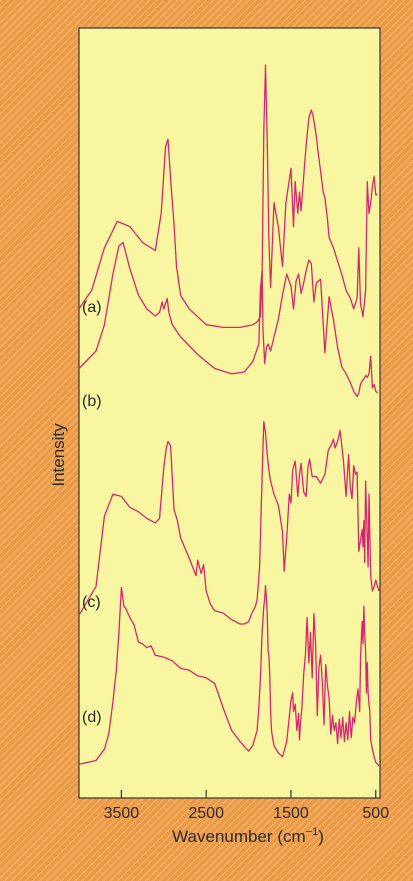  Describe the element at coordinates (91, 602) in the screenshot. I see `series-label-3: (c)` at that location.